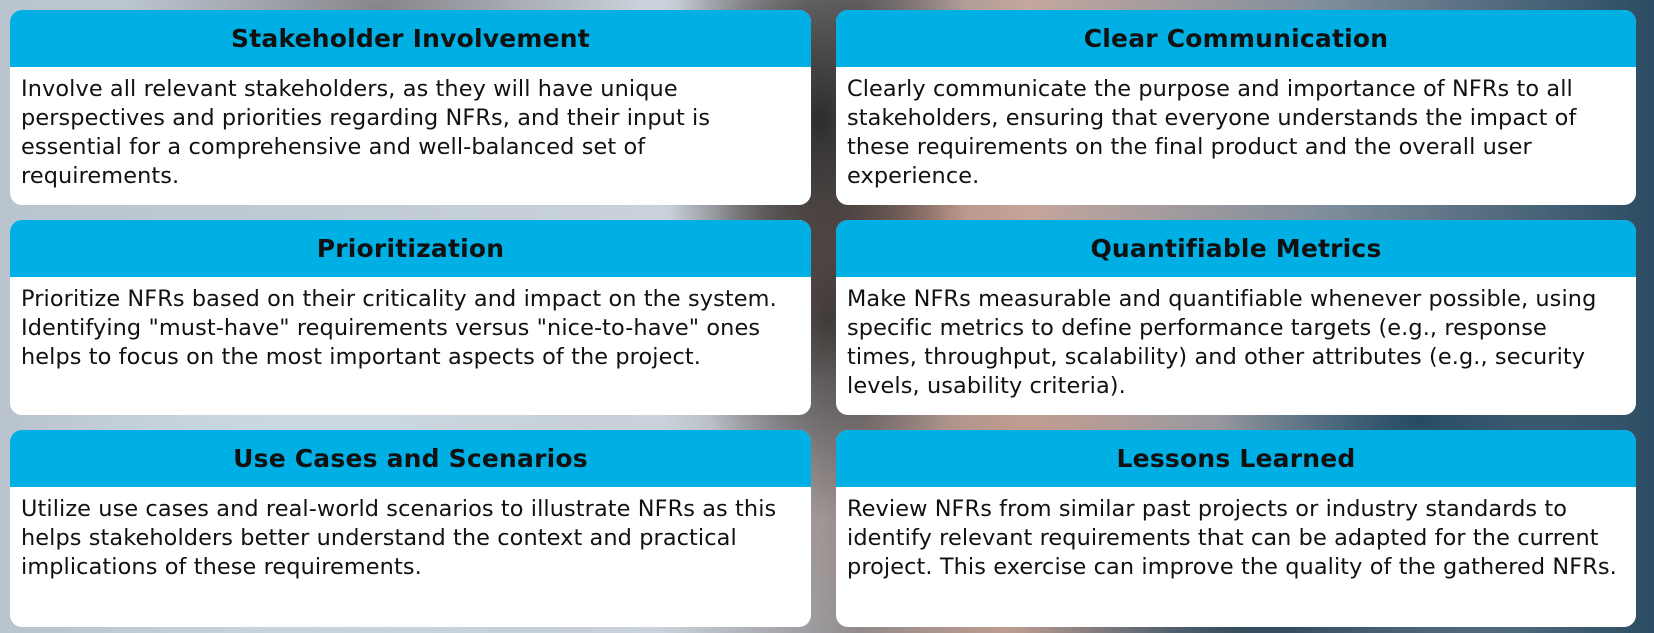 The image size is (1654, 633). I want to click on card-header: Use Cases and Scenarios, so click(410, 458).